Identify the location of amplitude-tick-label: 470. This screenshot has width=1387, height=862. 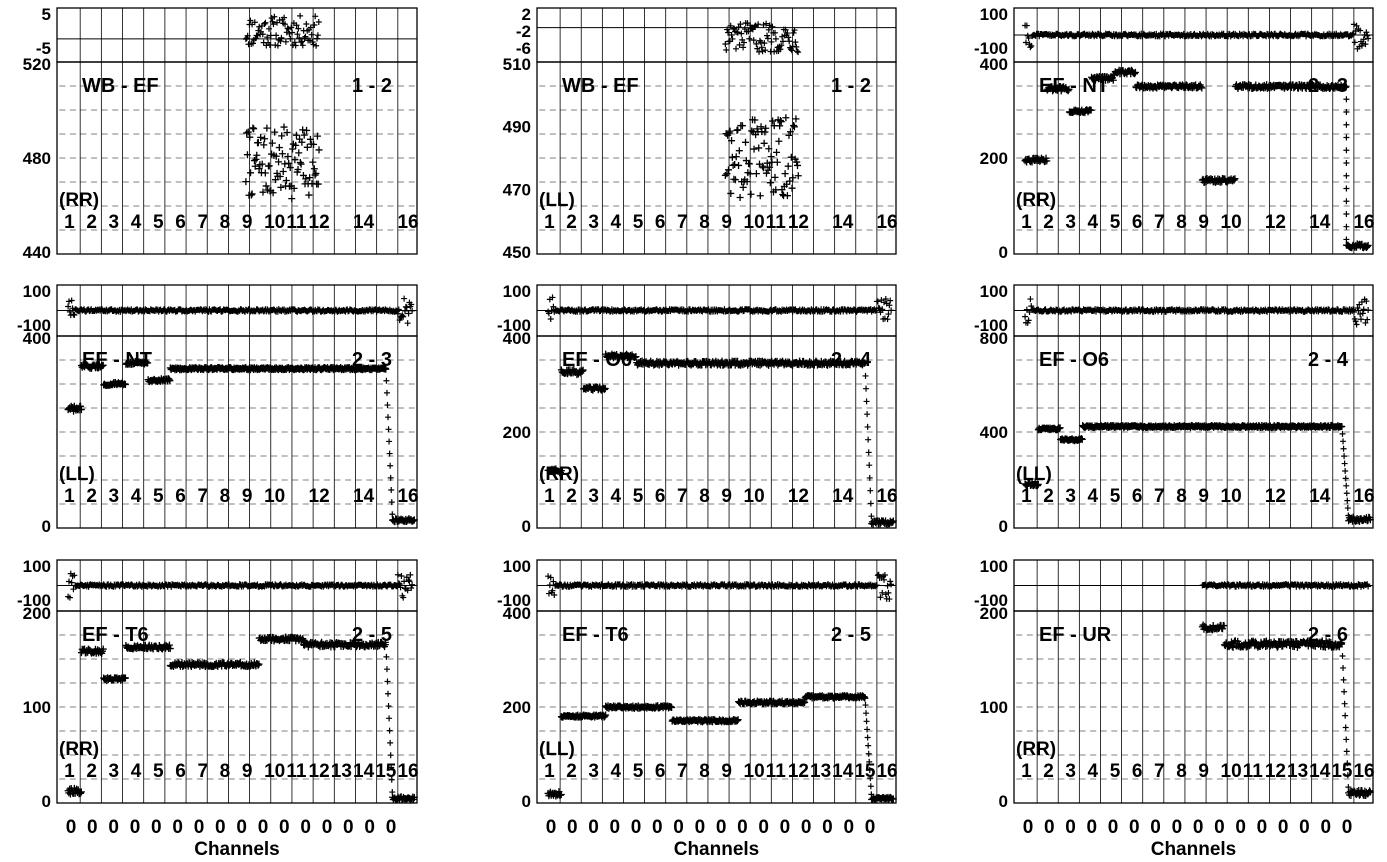
(517, 189).